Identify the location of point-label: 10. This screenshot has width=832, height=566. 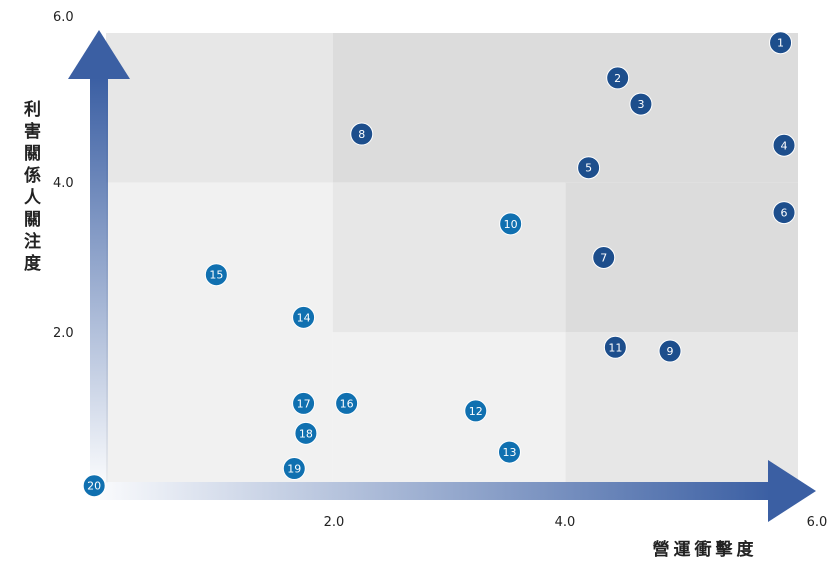
(511, 224).